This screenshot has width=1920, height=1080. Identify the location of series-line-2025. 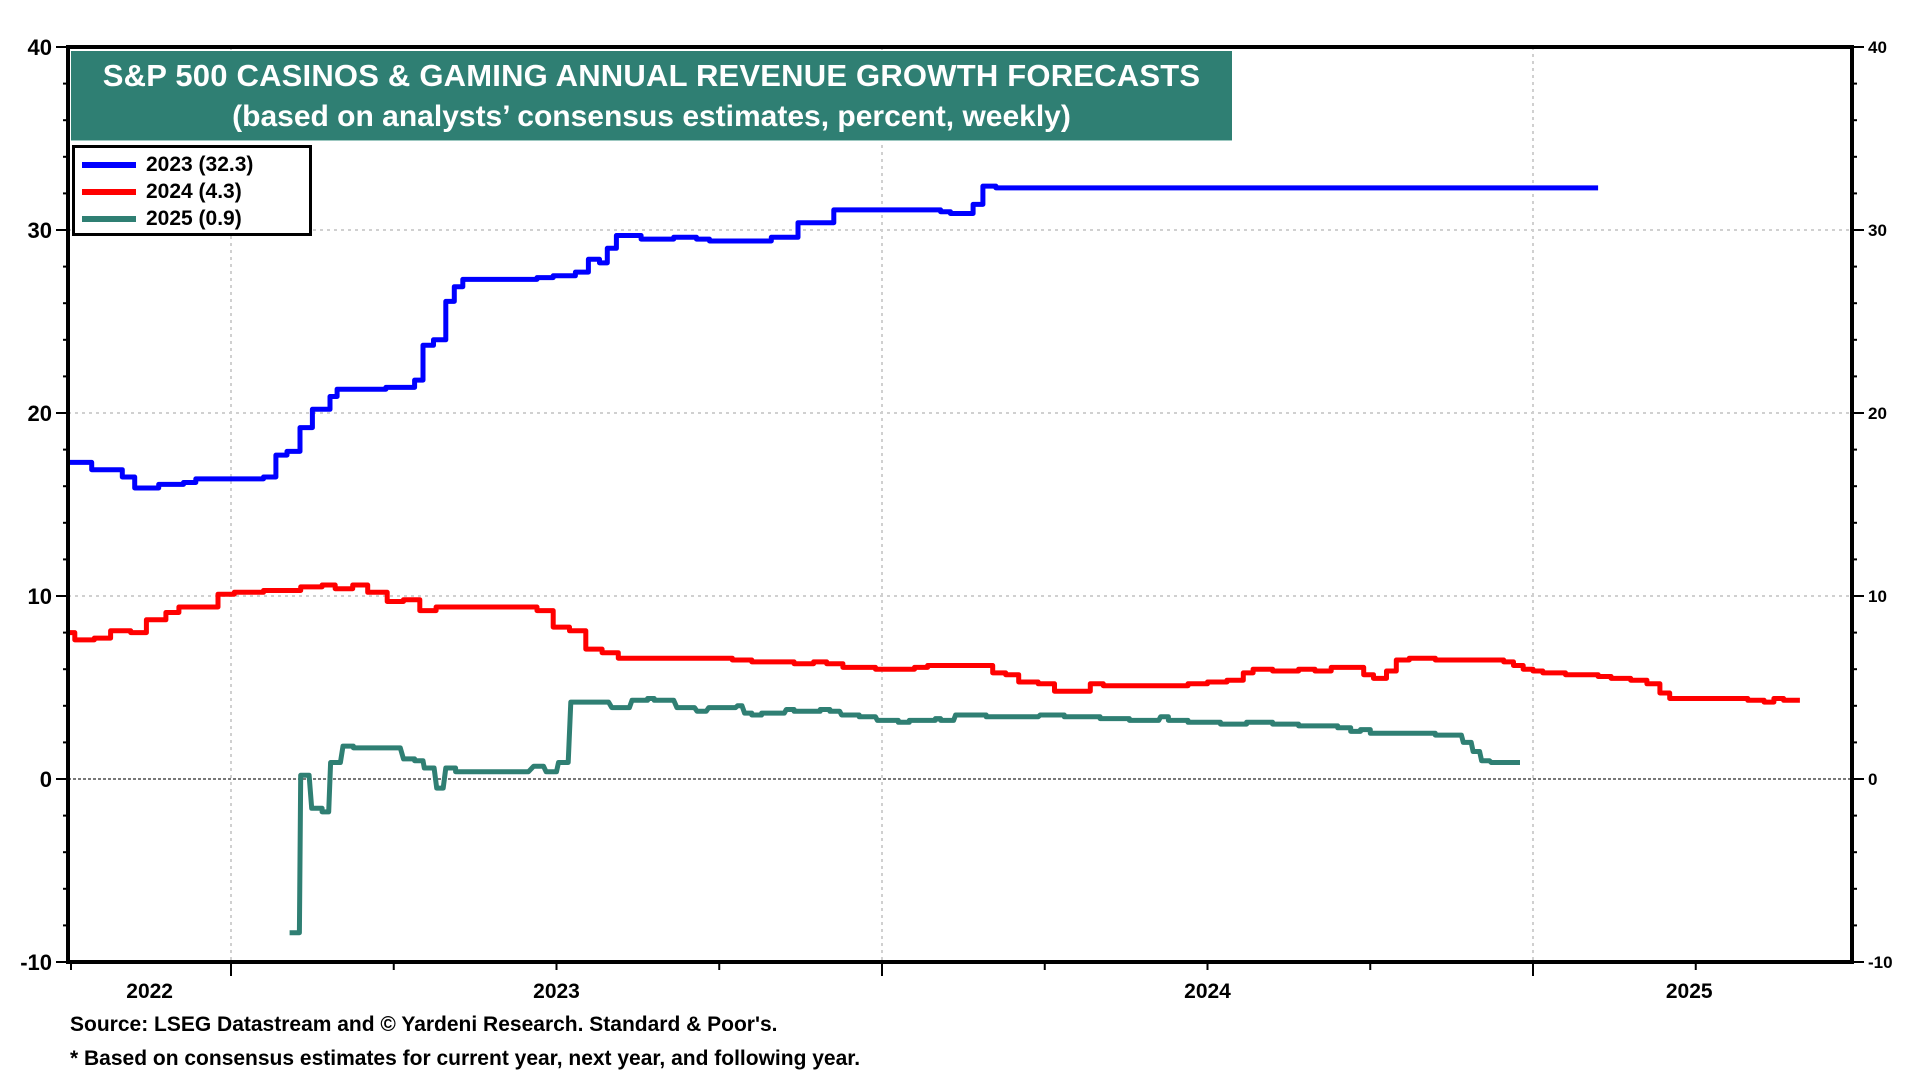
(904, 816).